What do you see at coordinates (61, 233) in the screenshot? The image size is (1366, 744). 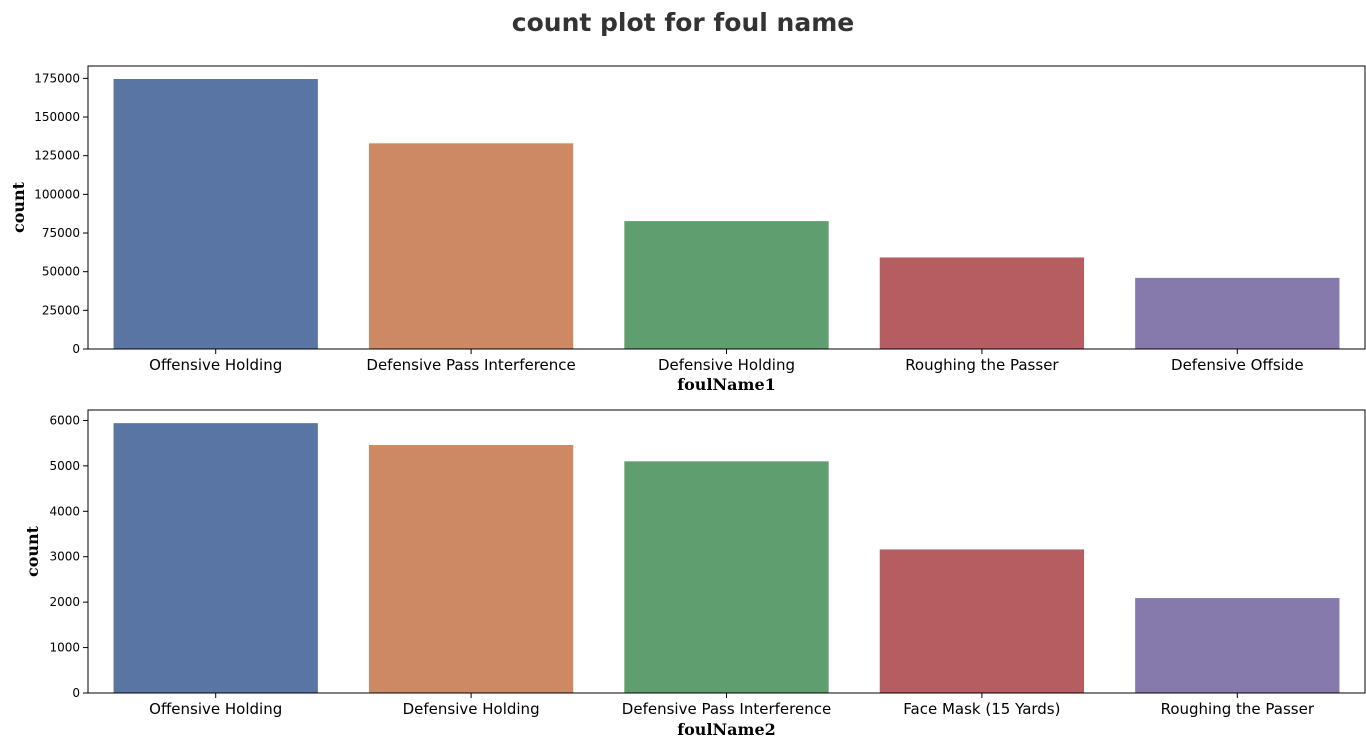 I see `y-tick-label: 75000` at bounding box center [61, 233].